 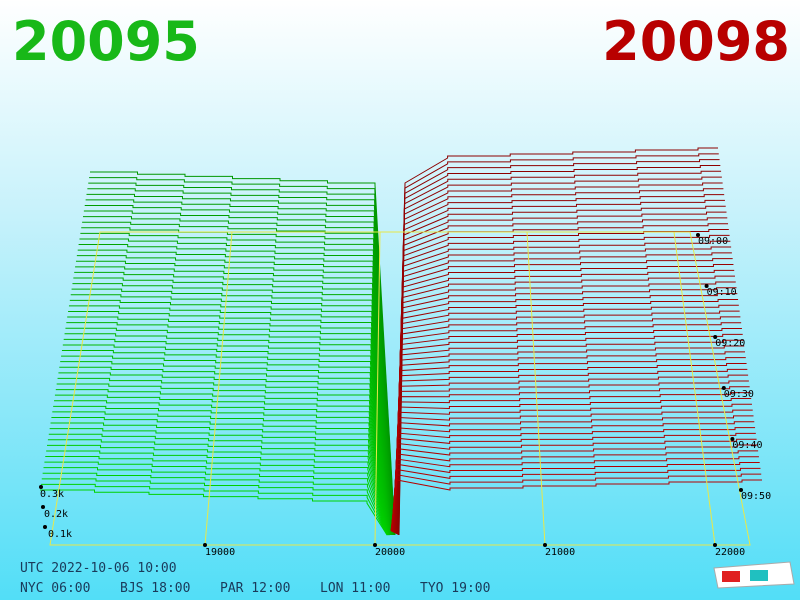 I want to click on time-label: 09:10, so click(x=722, y=292).